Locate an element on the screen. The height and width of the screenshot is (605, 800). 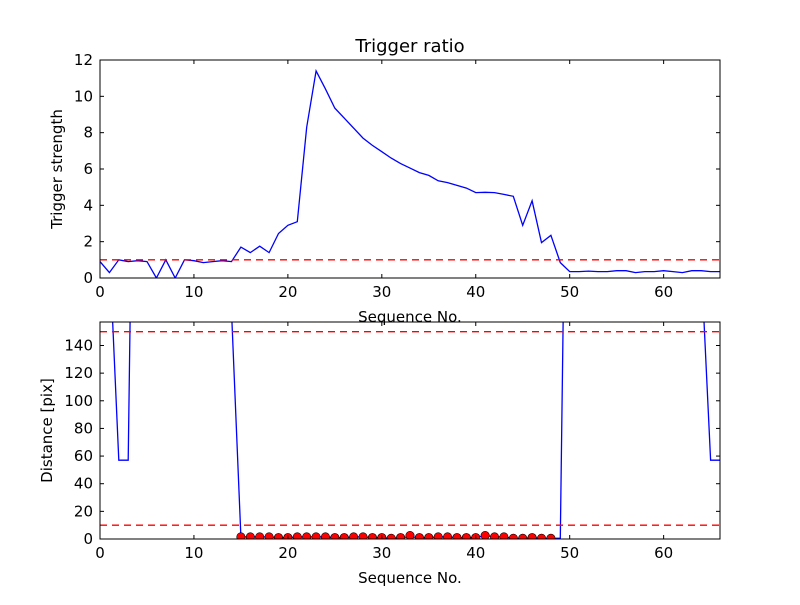
y-tick-label: 20 is located at coordinates (83, 511).